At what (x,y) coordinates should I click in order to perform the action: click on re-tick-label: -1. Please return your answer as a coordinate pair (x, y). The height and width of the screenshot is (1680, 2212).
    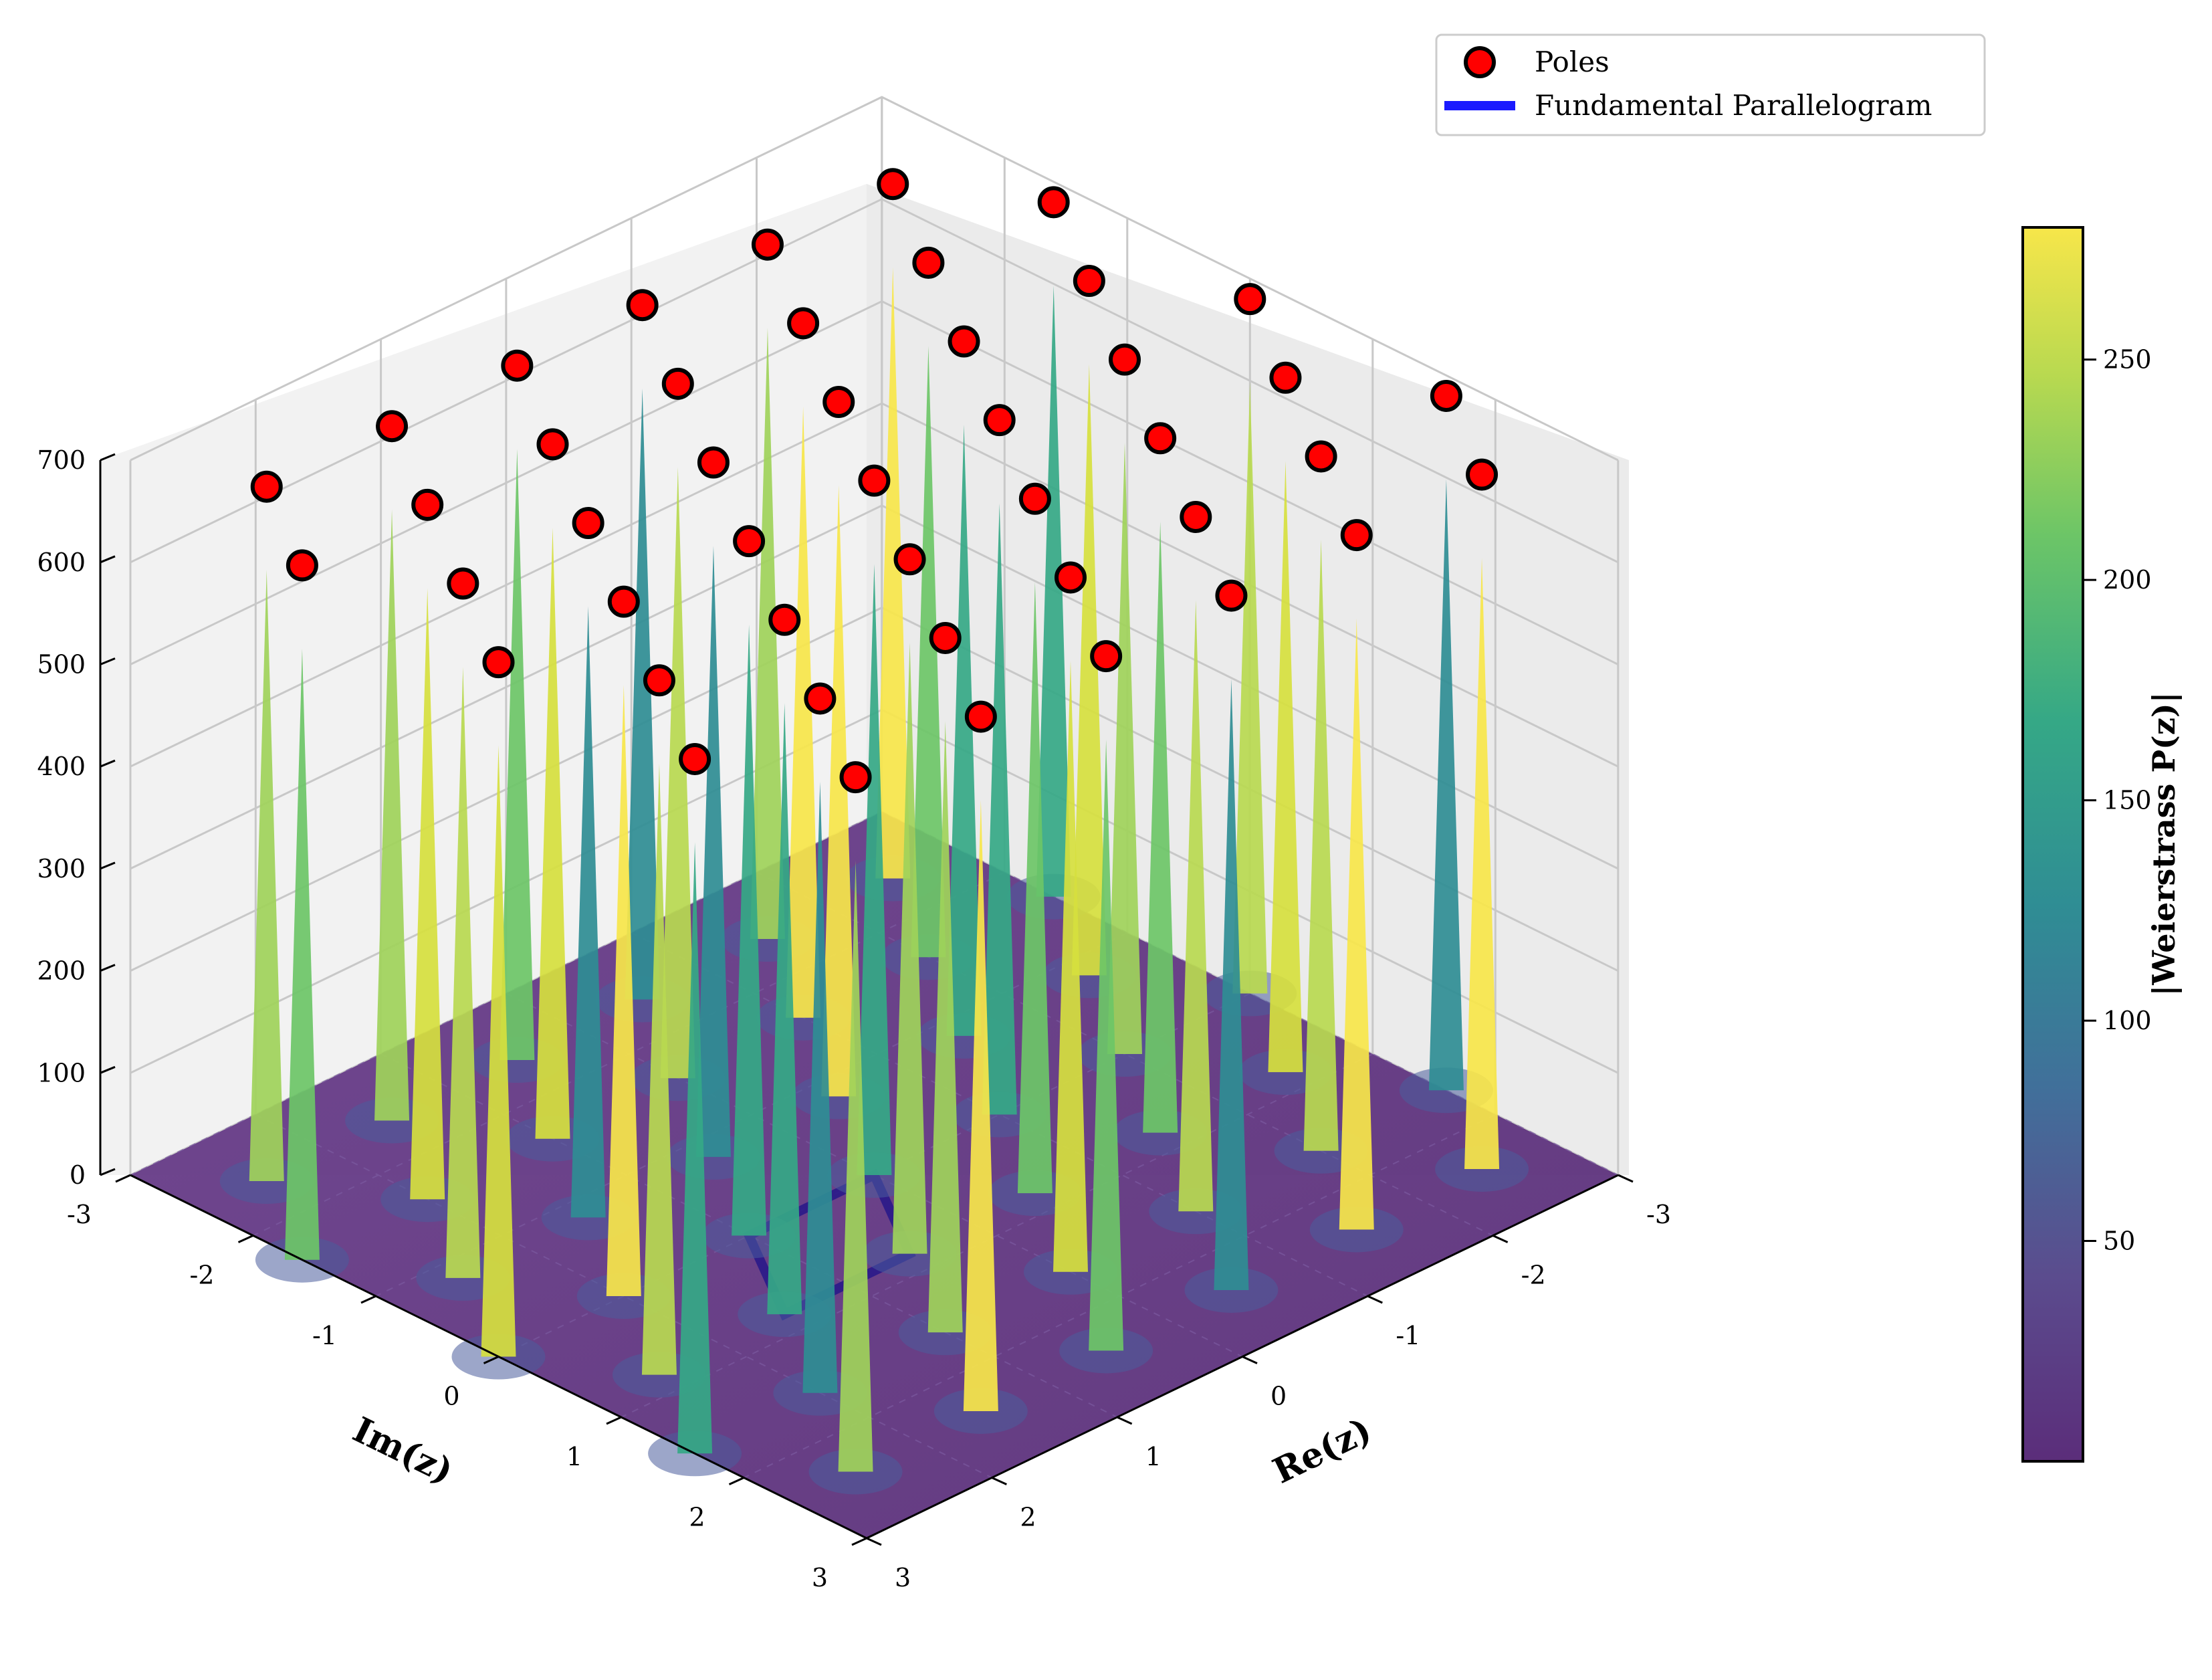
    Looking at the image, I should click on (1408, 1335).